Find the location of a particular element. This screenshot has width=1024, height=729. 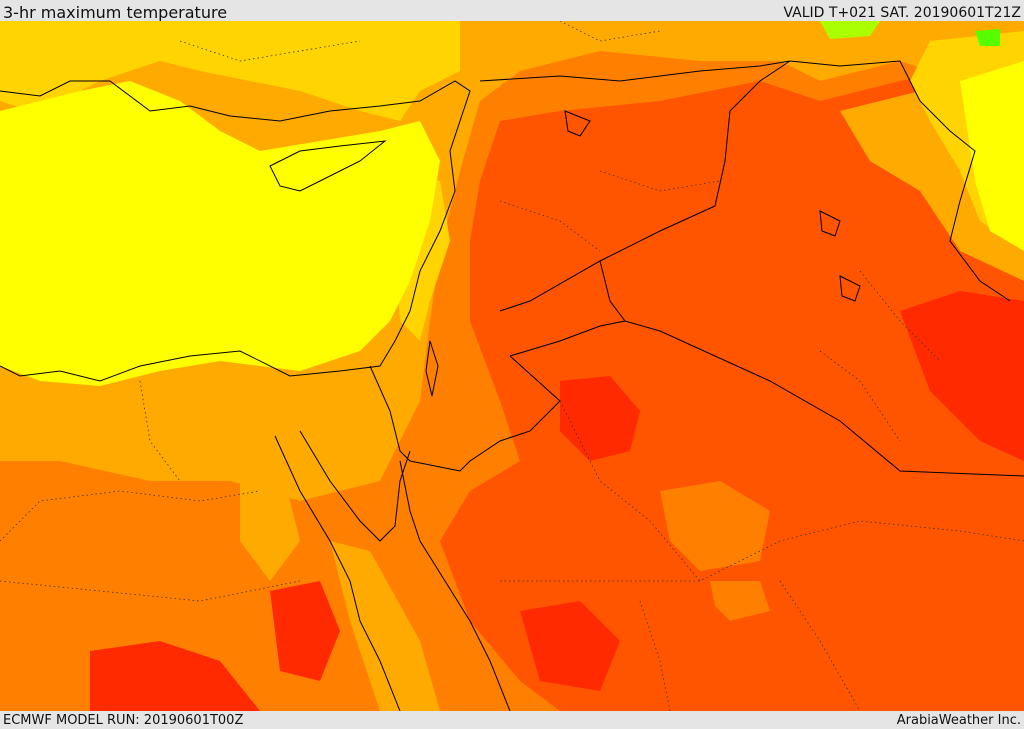

zone-mild-anatolia is located at coordinates (230, 71).